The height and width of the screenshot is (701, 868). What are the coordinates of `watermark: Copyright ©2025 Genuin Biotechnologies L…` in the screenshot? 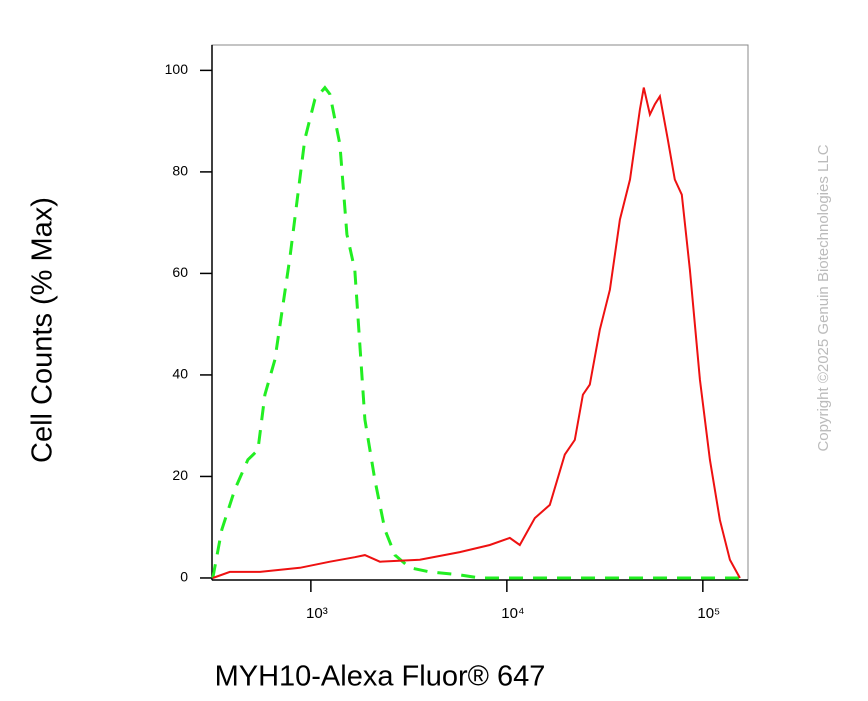 It's located at (823, 297).